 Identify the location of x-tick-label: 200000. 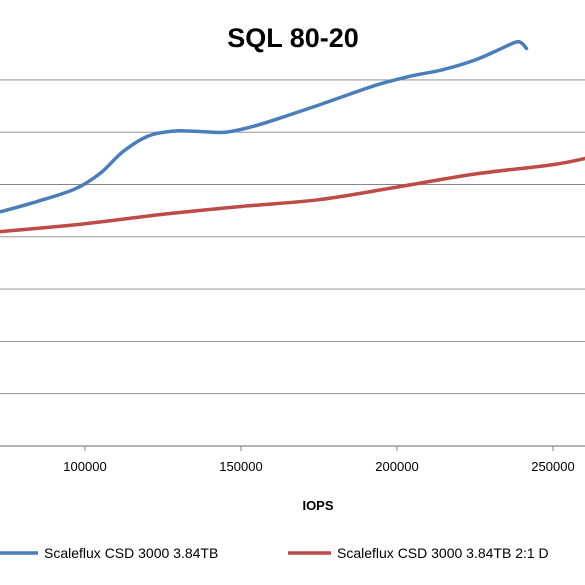
(396, 466).